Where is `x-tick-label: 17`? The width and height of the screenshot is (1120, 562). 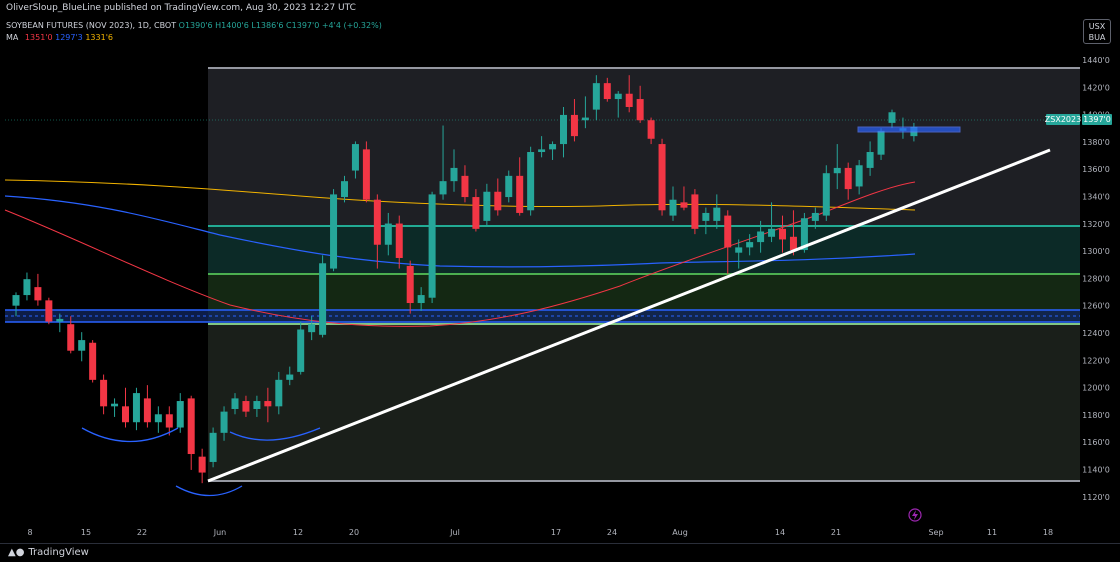 x-tick-label: 17 is located at coordinates (556, 532).